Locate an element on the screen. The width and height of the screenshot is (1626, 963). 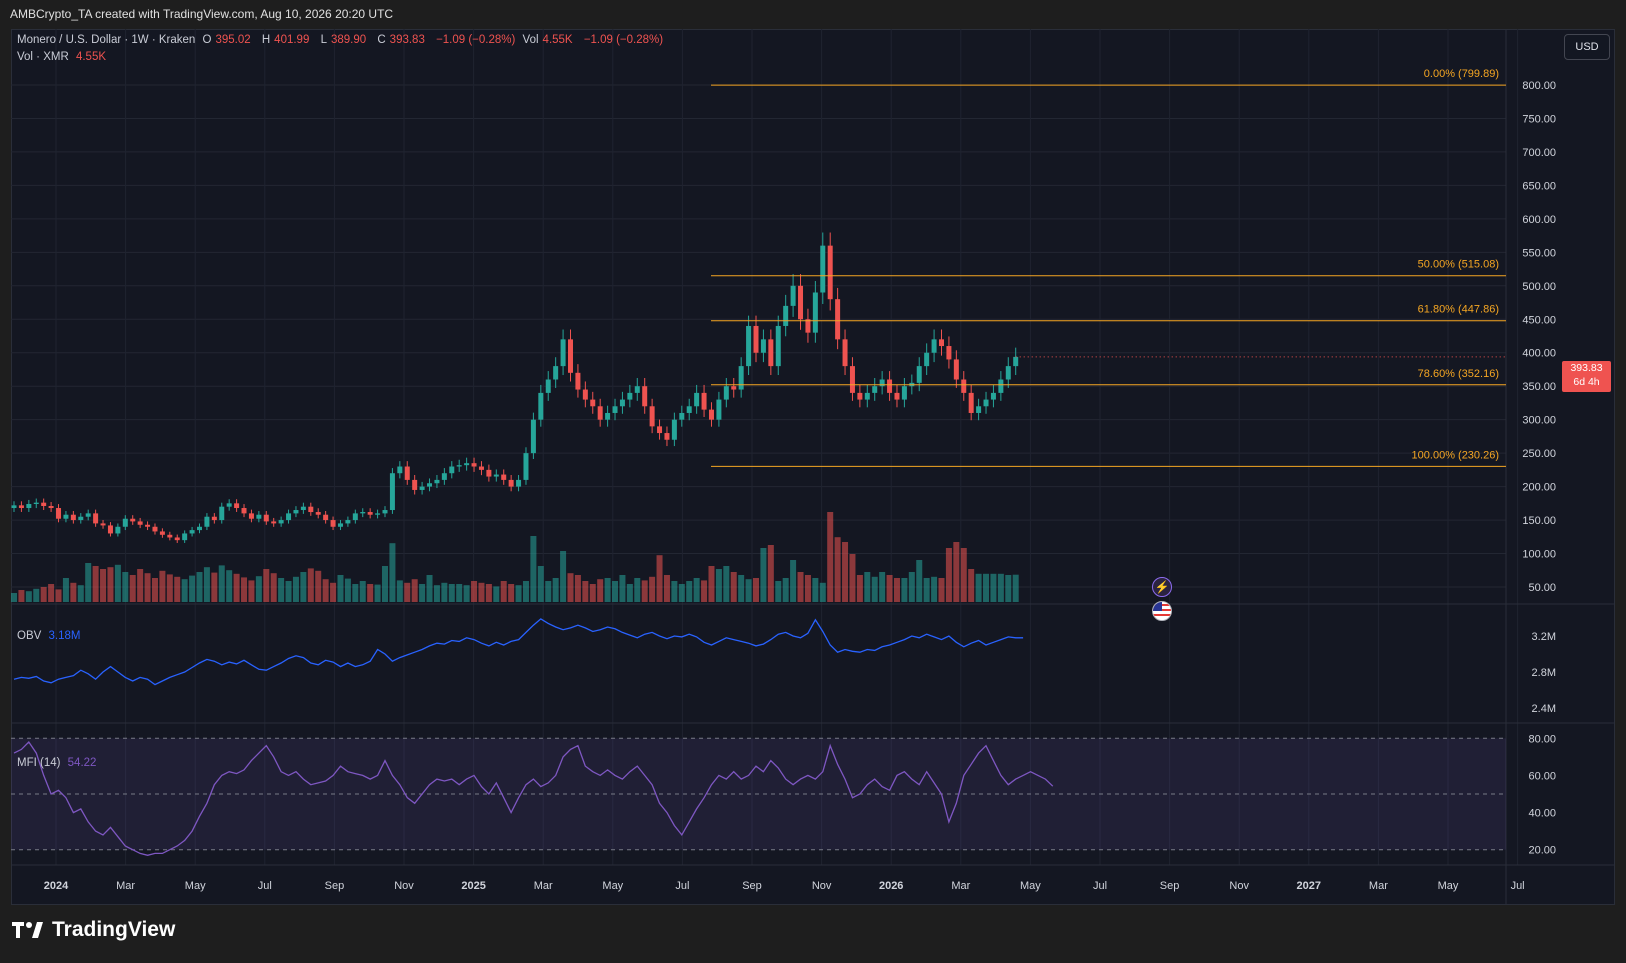
mfi-axis-label: 60.00 is located at coordinates (1542, 776).